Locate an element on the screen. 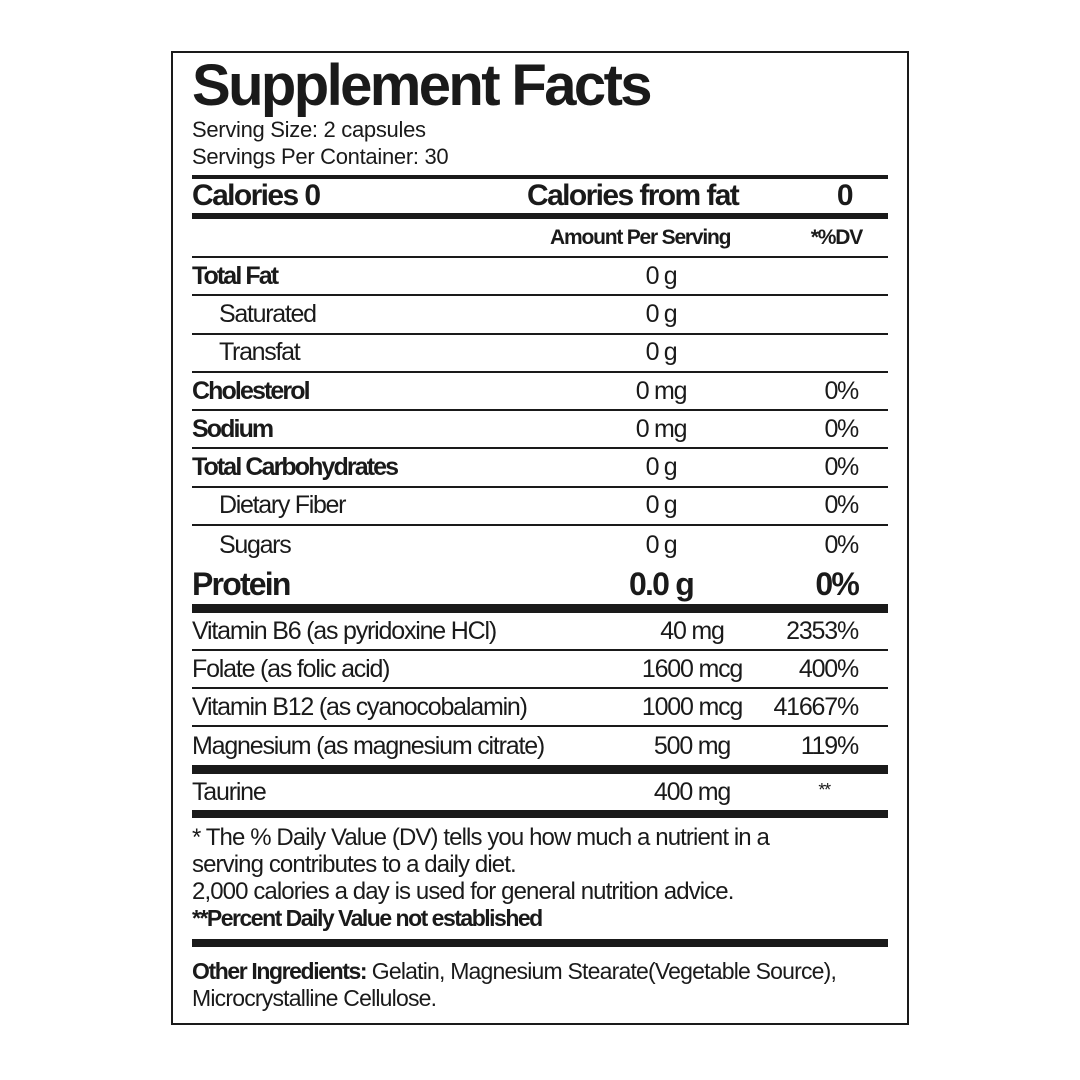 The width and height of the screenshot is (1080, 1080). serving-size: Serving Size: 2 capsules is located at coordinates (309, 129).